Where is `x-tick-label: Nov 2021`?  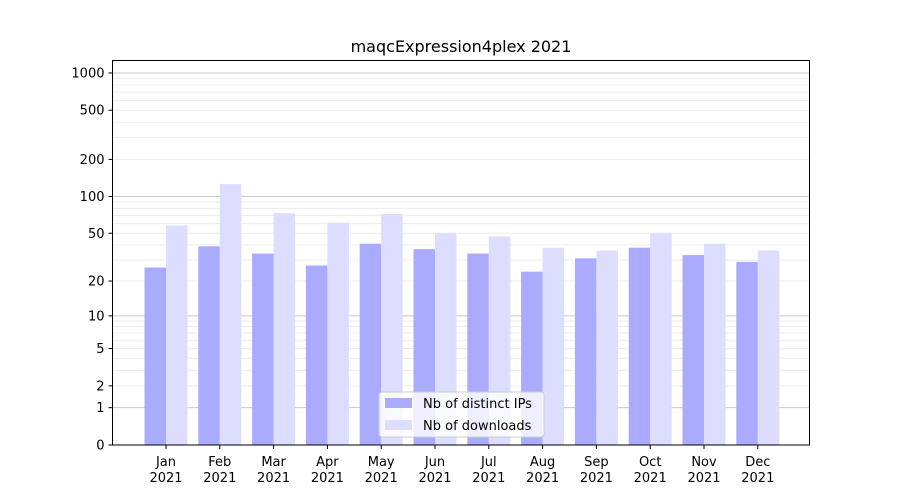 x-tick-label: Nov 2021 is located at coordinates (703, 470).